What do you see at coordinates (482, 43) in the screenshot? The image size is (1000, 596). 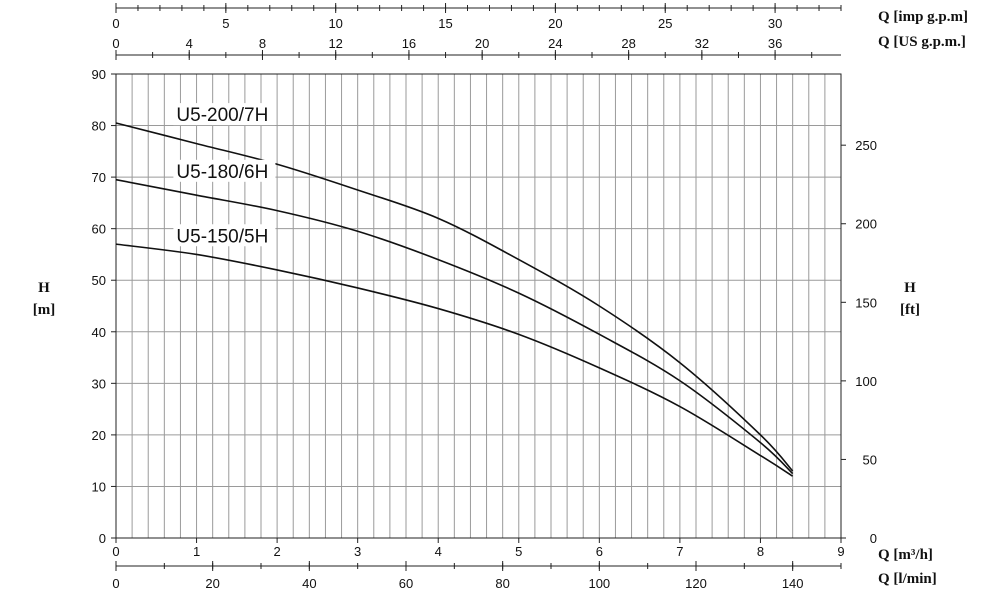 I see `usgpm-tick-label: 20` at bounding box center [482, 43].